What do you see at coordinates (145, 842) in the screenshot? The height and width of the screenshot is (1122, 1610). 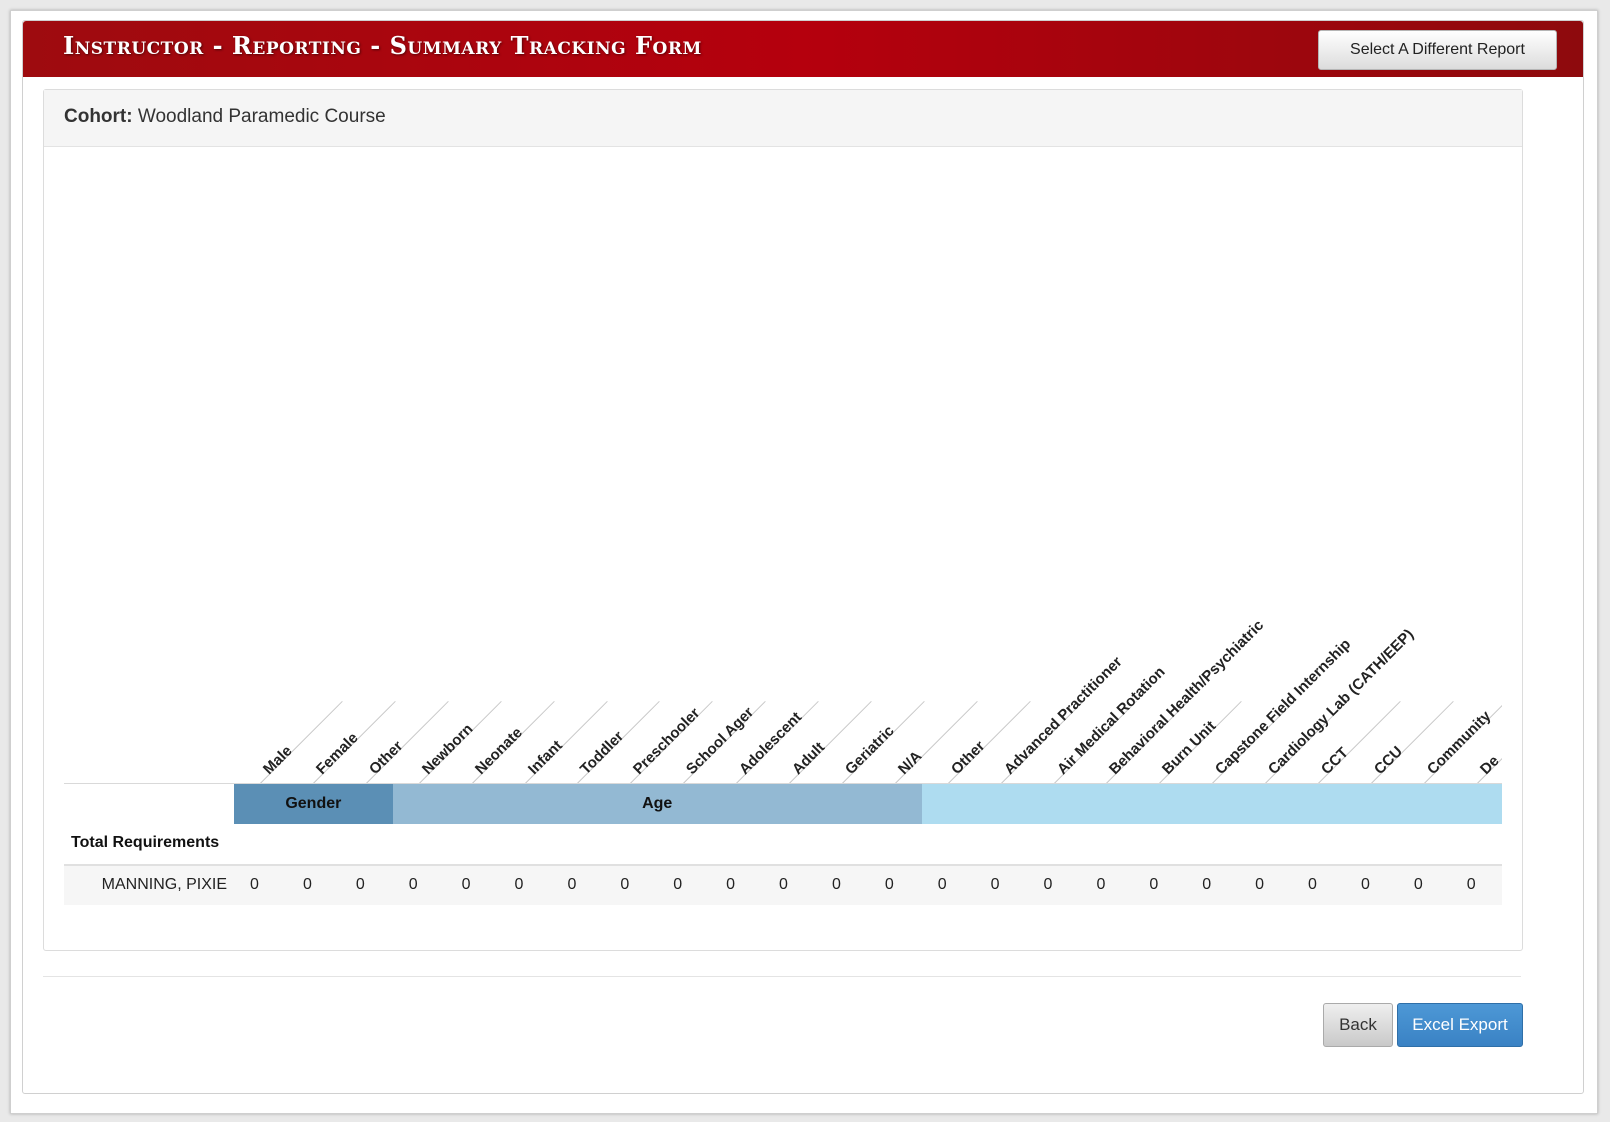 I see `total-requirements-label: Total Requirements` at bounding box center [145, 842].